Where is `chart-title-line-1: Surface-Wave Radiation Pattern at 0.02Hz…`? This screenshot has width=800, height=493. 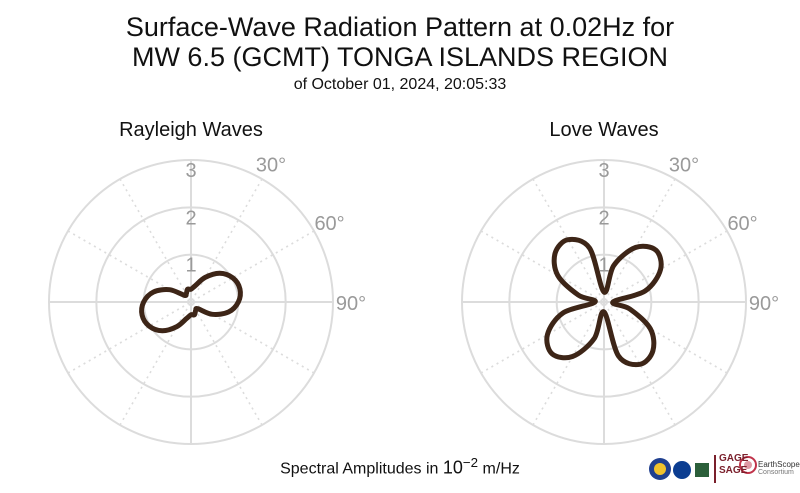
chart-title-line-1: Surface-Wave Radiation Pattern at 0.02Hz… is located at coordinates (400, 27).